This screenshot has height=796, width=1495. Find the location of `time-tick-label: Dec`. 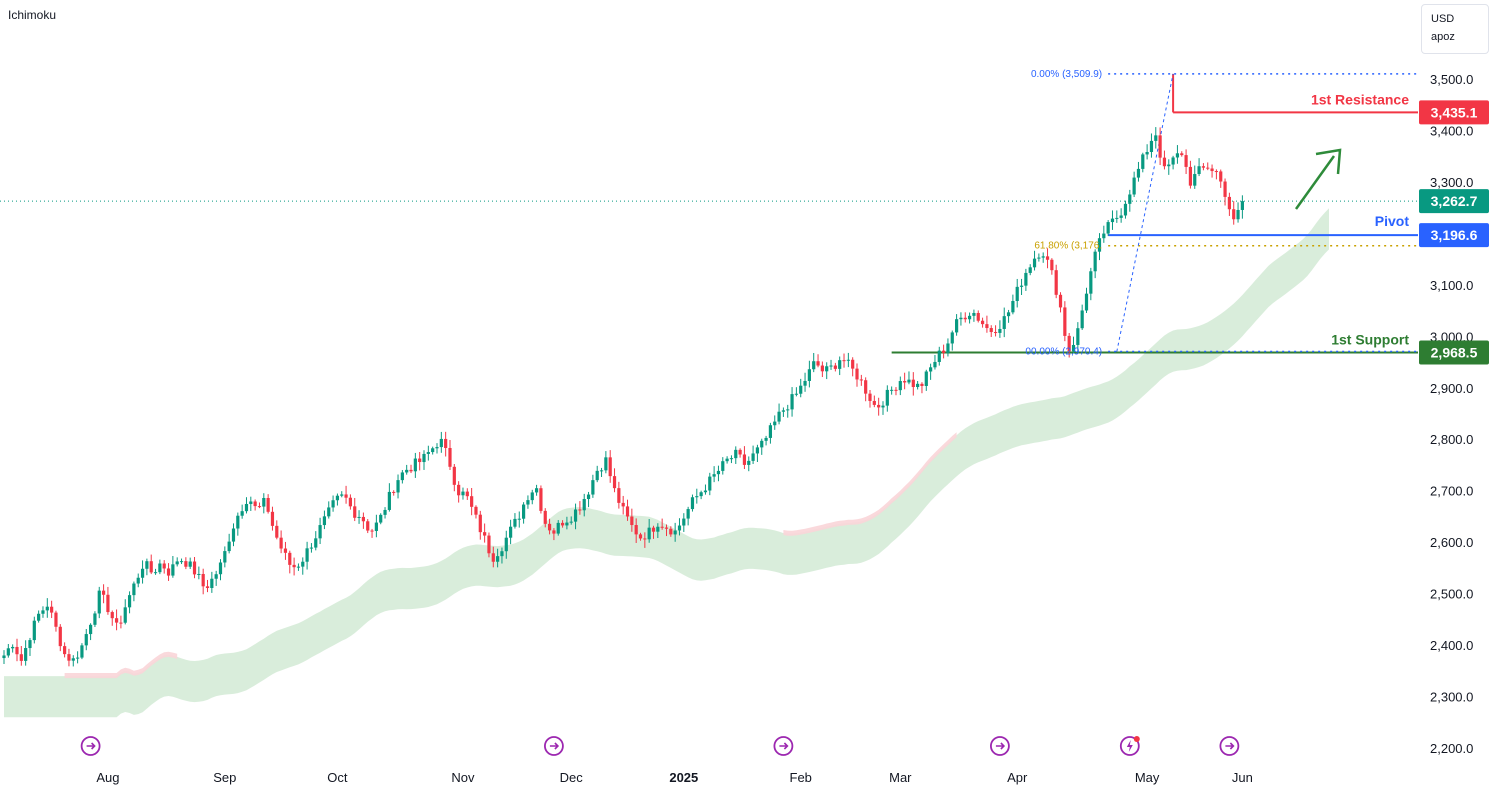

time-tick-label: Dec is located at coordinates (572, 777).